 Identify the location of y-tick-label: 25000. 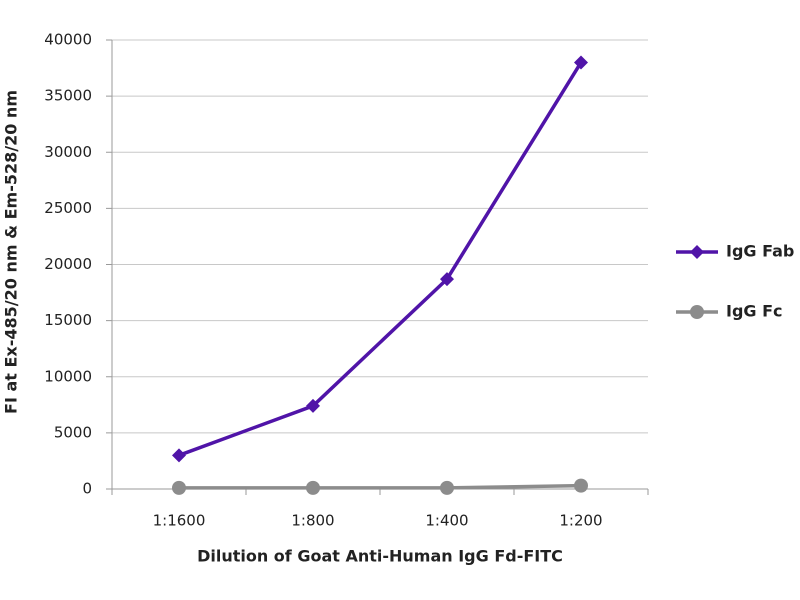
(68, 208).